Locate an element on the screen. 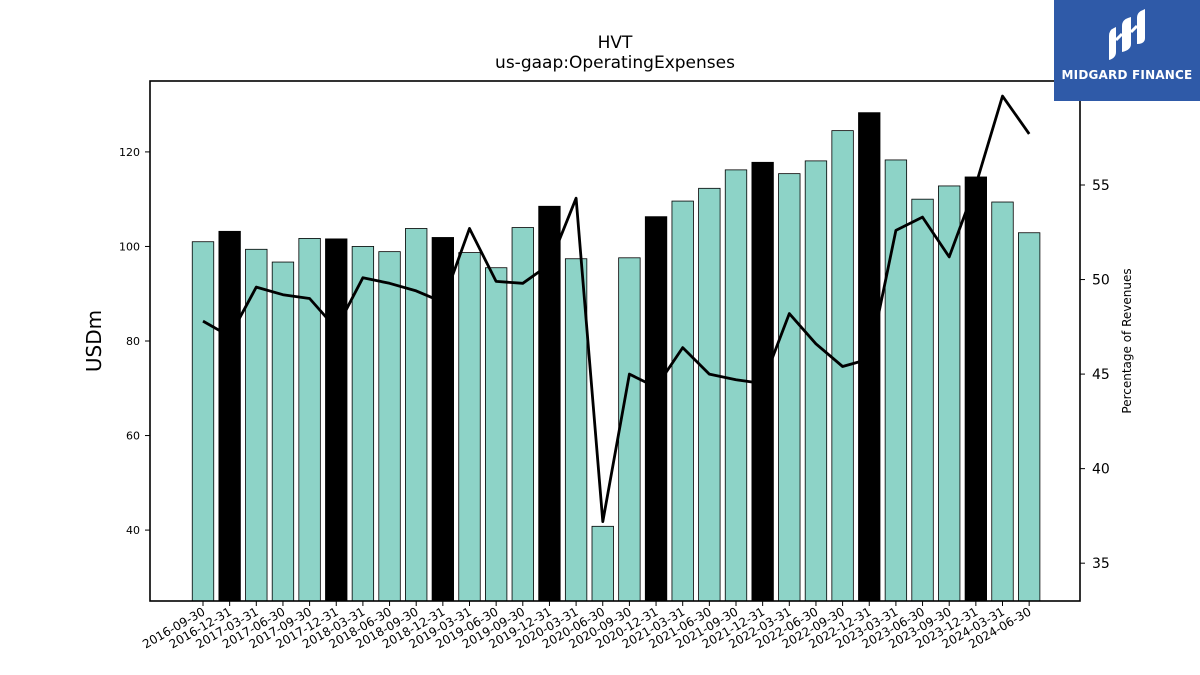 The image size is (1200, 675). y2-tick-label: 50 is located at coordinates (1101, 281).